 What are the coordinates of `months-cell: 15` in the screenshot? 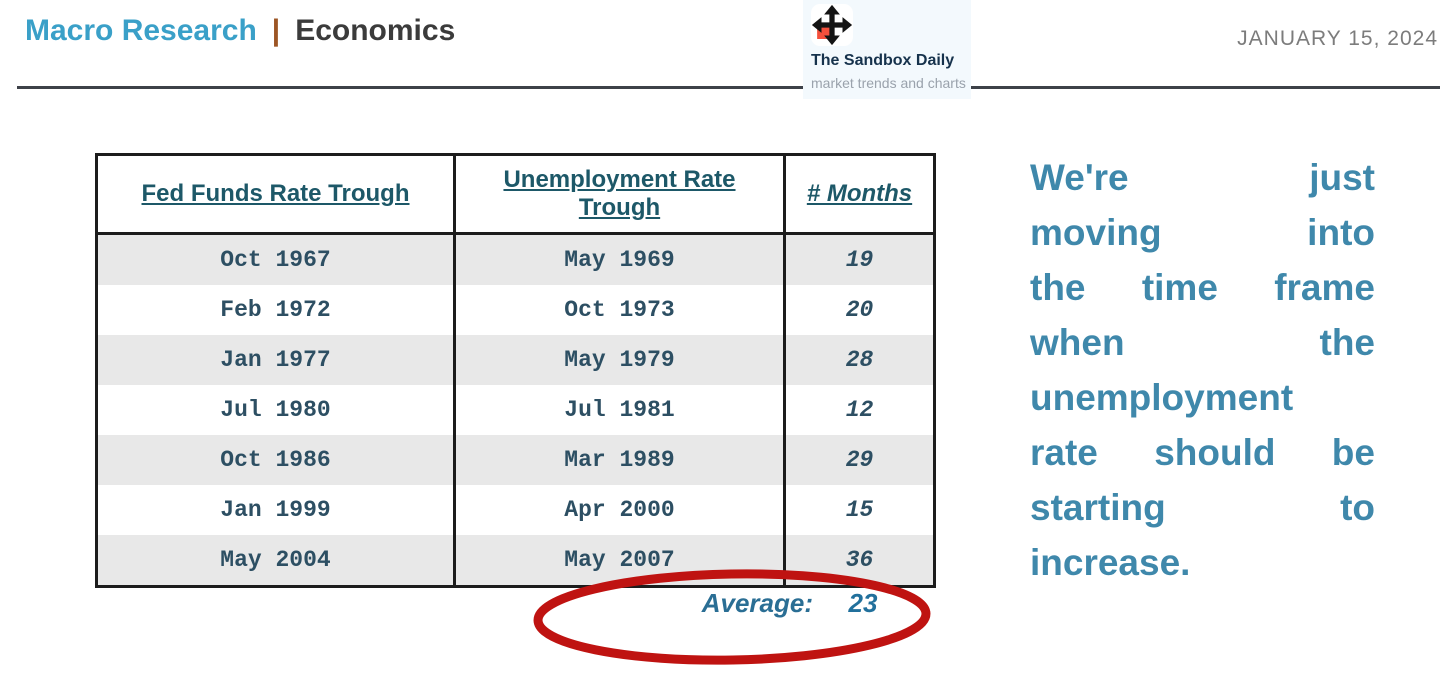 It's located at (859, 510).